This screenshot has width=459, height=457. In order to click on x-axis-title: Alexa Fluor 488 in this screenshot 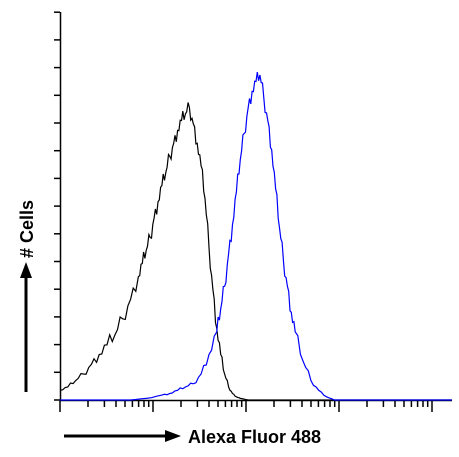, I will do `click(254, 437)`.